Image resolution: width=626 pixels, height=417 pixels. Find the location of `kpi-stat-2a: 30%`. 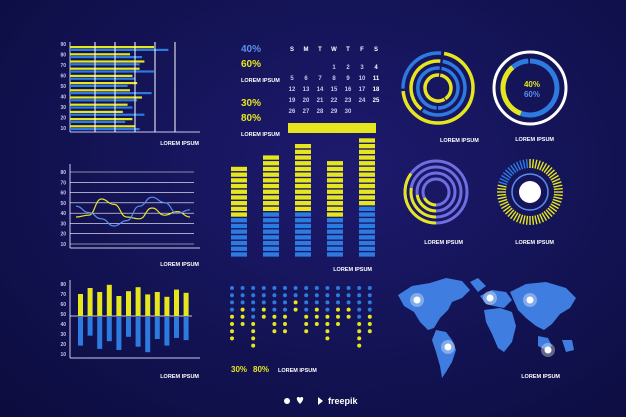

kpi-stat-2a: 30% is located at coordinates (251, 103).